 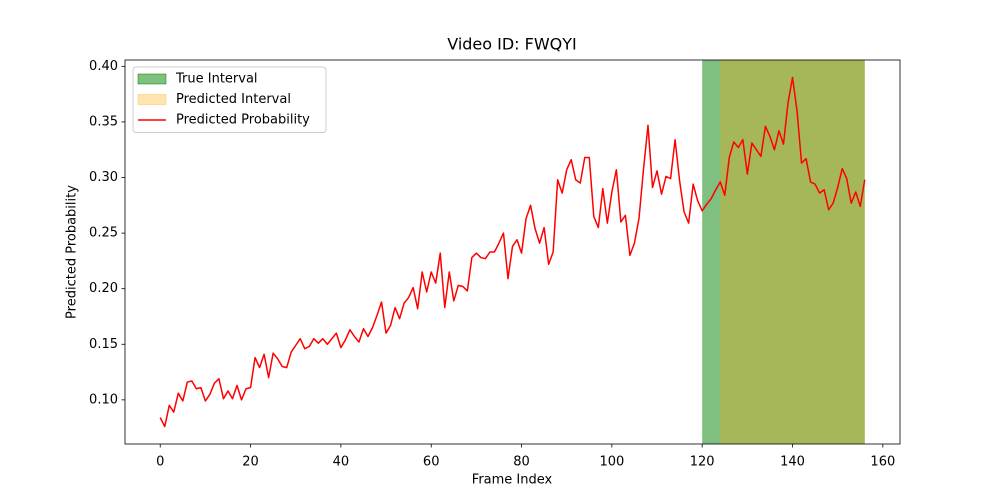 What do you see at coordinates (103, 121) in the screenshot?
I see `y-tick-label: 0.35` at bounding box center [103, 121].